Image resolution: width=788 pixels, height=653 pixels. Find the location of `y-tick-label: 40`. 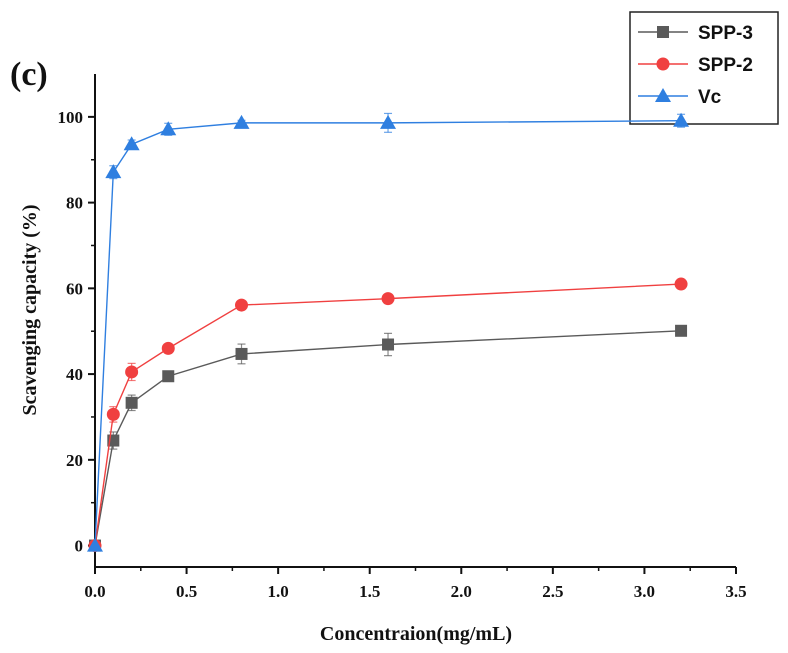

y-tick-label: 40 is located at coordinates (74, 374).